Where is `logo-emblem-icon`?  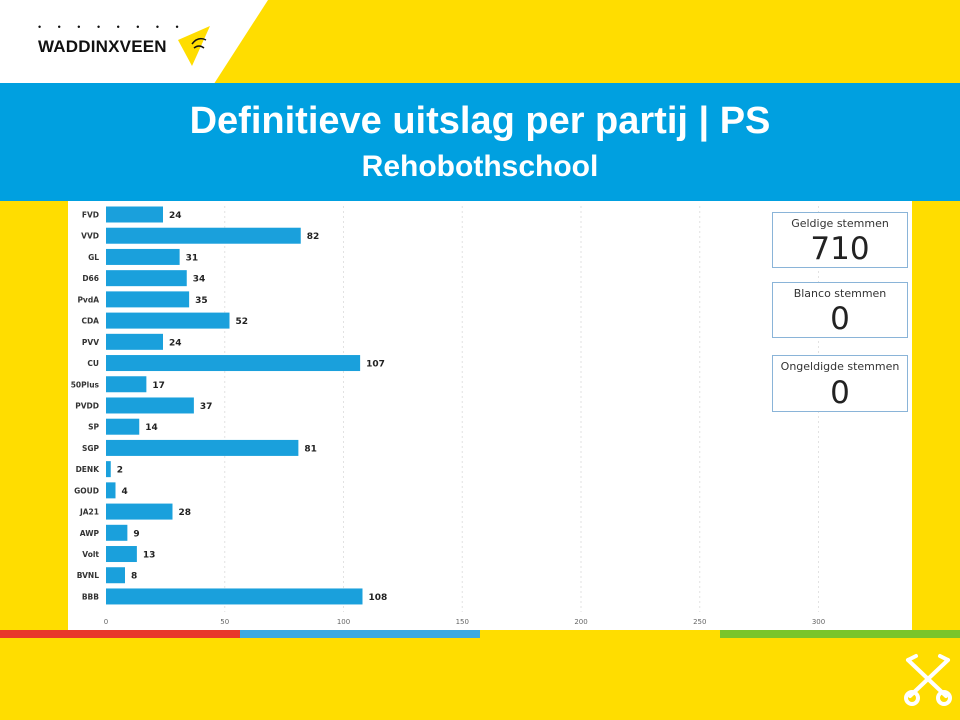 logo-emblem-icon is located at coordinates (194, 46).